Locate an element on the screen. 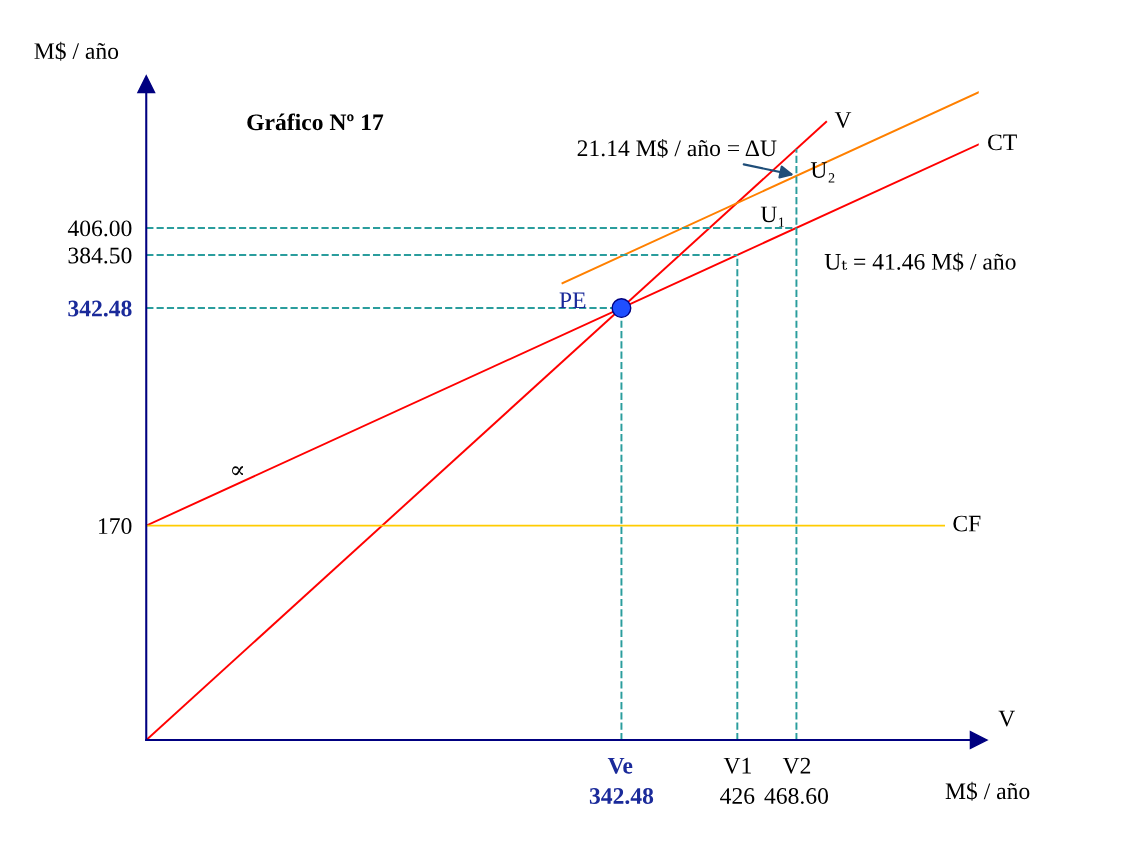  annotation: PE is located at coordinates (572, 300).